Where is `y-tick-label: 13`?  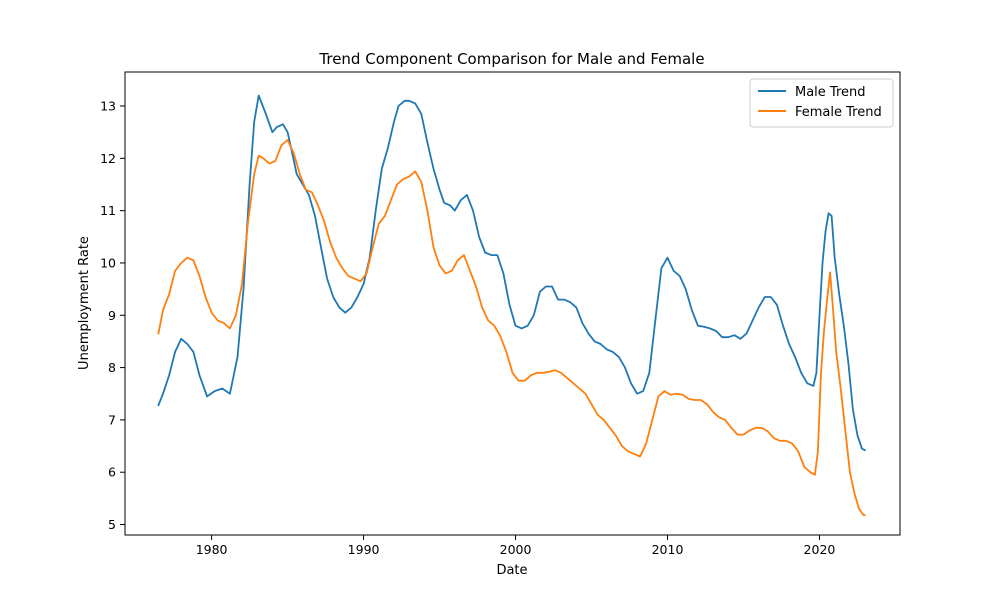 y-tick-label: 13 is located at coordinates (108, 106).